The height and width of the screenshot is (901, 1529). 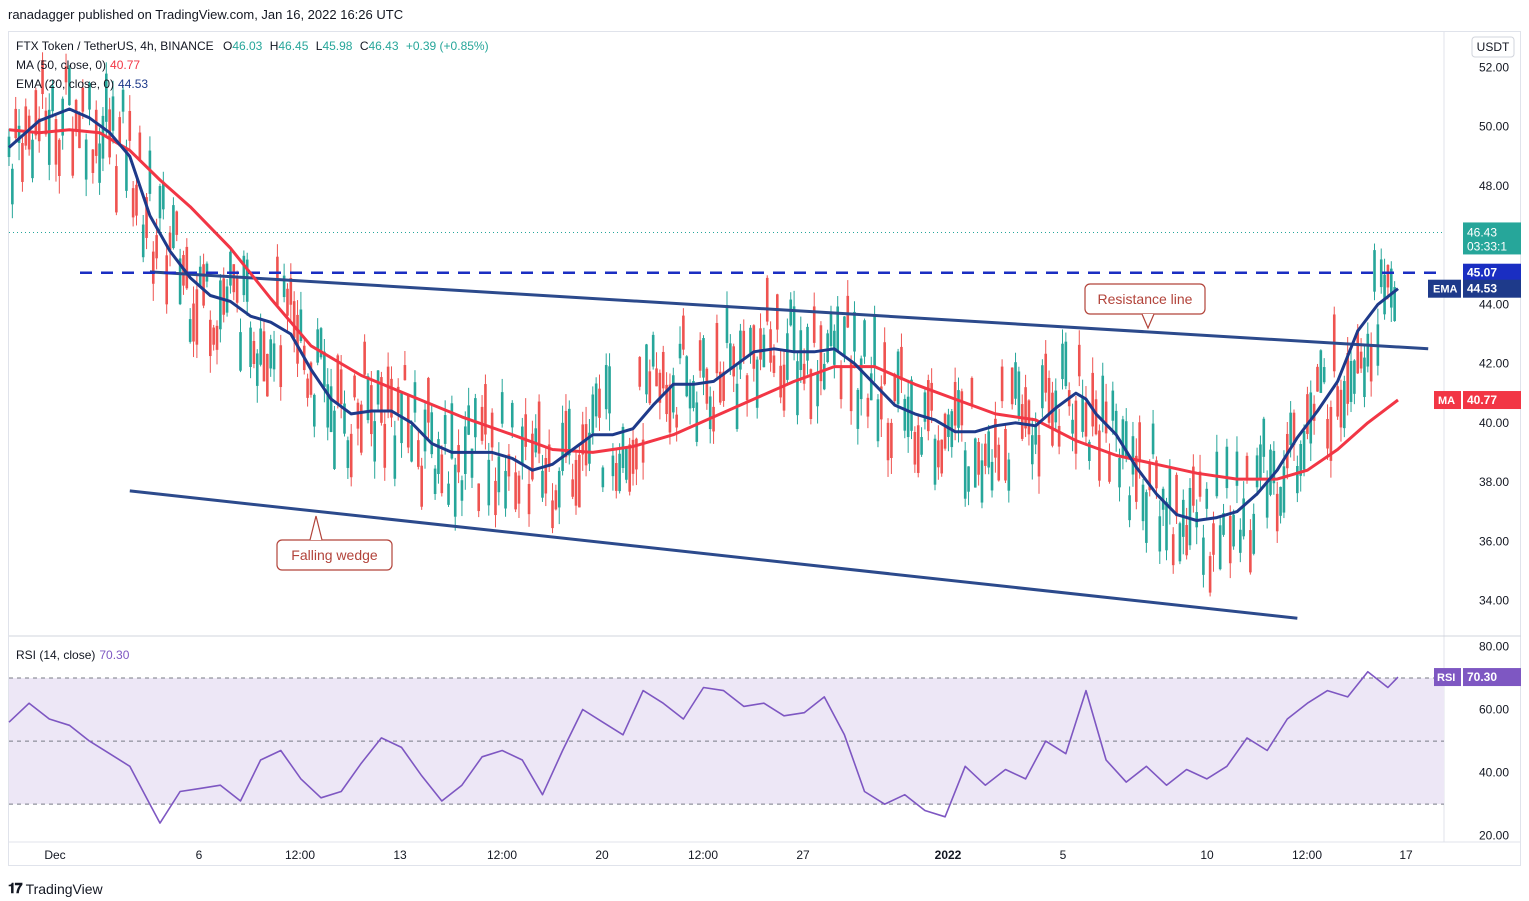 What do you see at coordinates (1494, 773) in the screenshot?
I see `rsi-tick-label: 40.00` at bounding box center [1494, 773].